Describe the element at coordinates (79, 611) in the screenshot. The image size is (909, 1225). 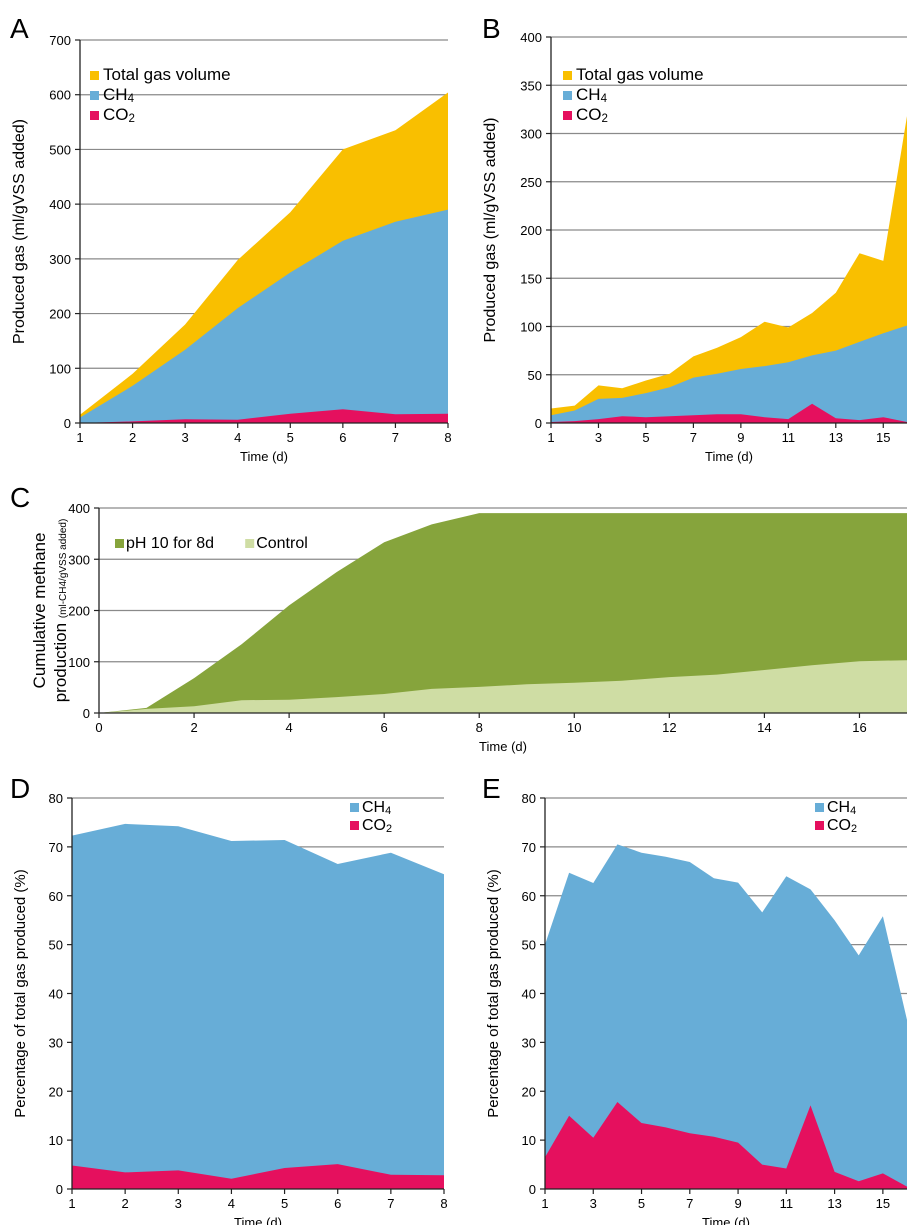
I see `y-tick-label: 200` at that location.